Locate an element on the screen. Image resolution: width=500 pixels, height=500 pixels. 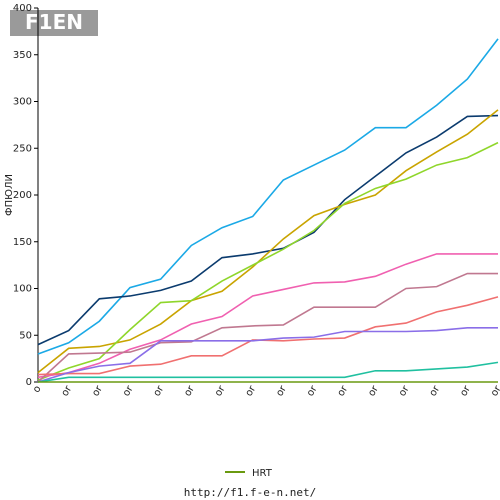
y-axis-label: ФПЮЛИ is located at coordinates (9, 195).